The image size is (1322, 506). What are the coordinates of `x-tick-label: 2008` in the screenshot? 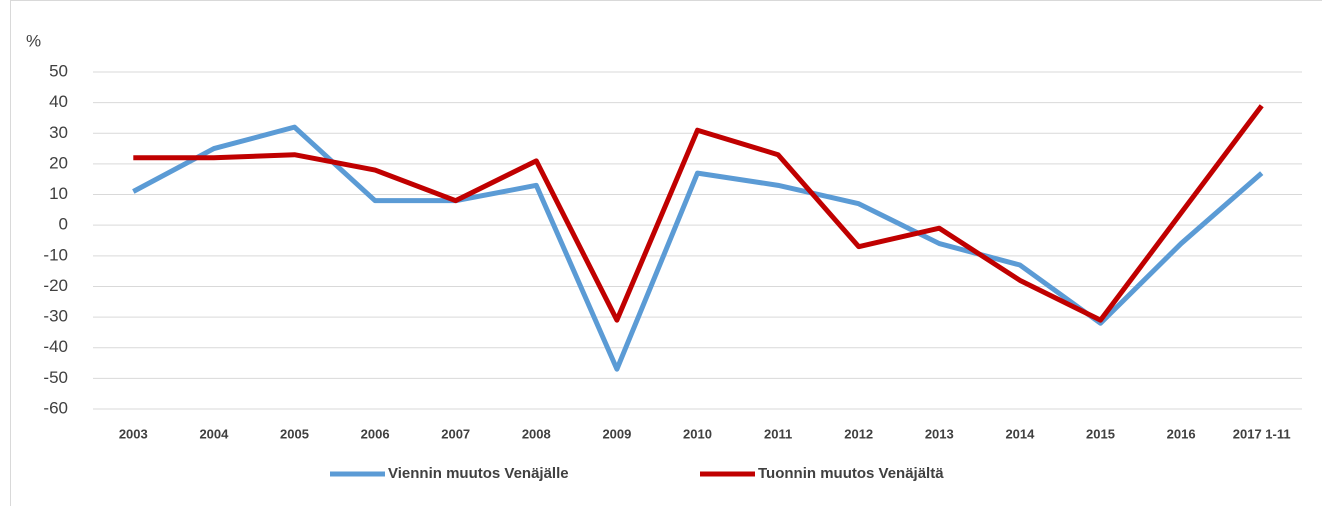 It's located at (536, 433).